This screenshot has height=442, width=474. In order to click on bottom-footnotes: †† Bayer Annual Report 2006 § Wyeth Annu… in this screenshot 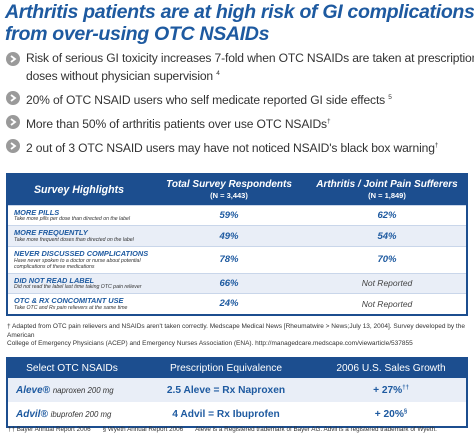, I will do `click(239, 429)`.